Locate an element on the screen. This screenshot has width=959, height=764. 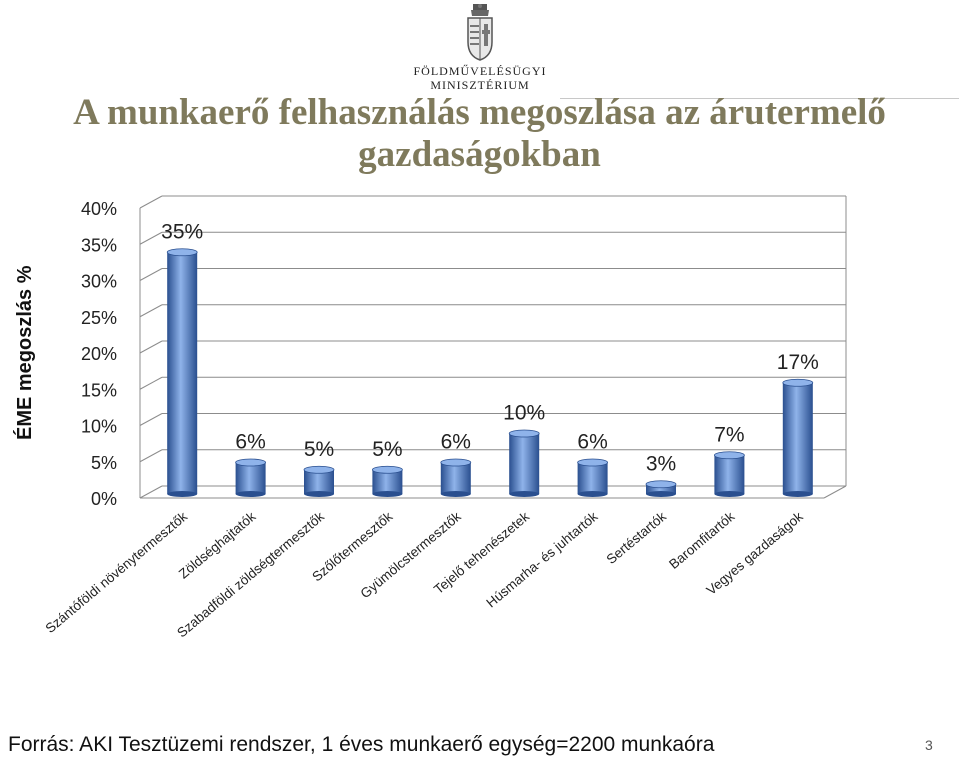
header-rule is located at coordinates (759, 98).